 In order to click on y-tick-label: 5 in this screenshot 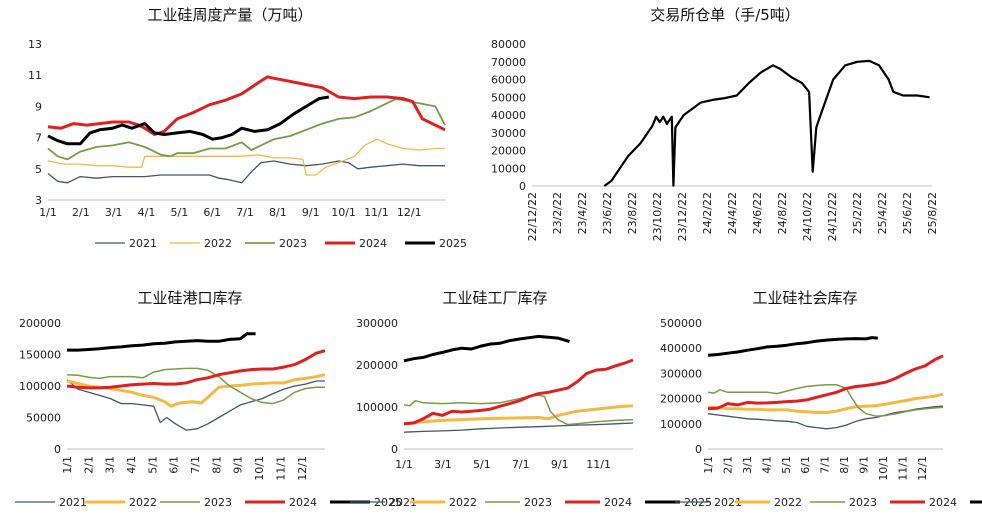, I will do `click(38, 169)`.